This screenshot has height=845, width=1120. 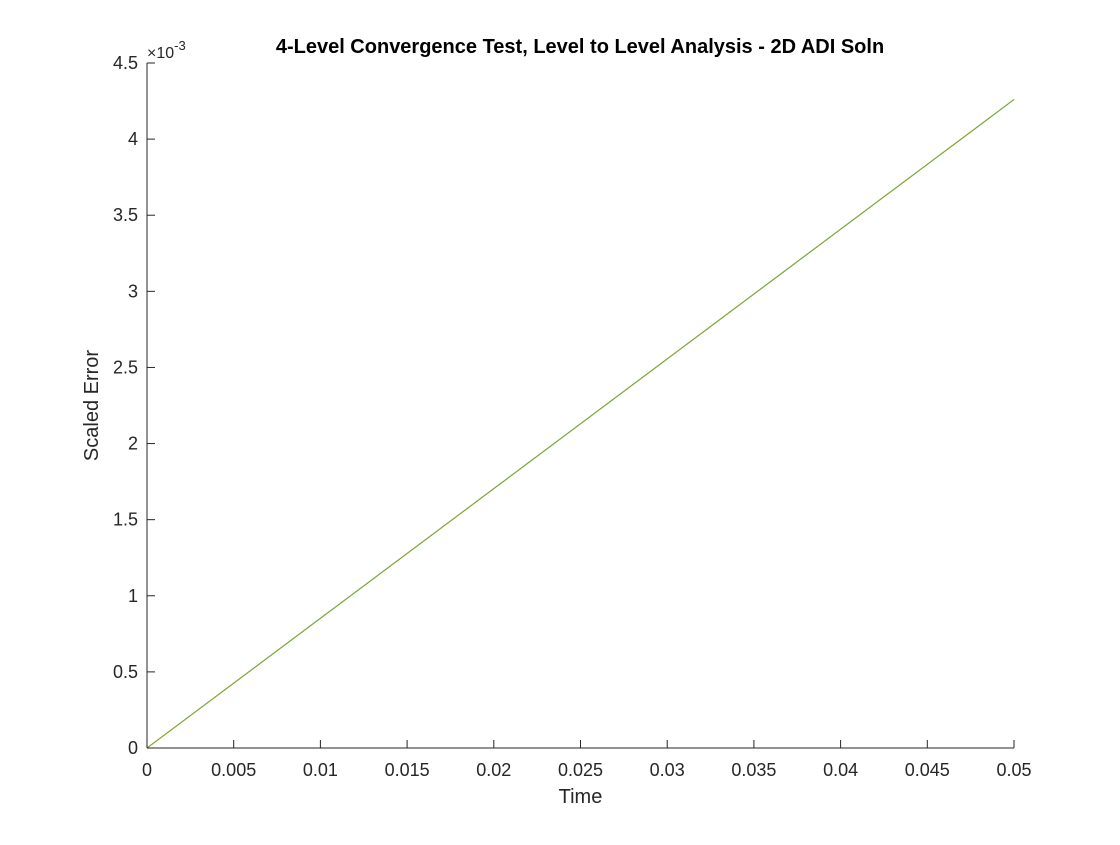 What do you see at coordinates (134, 405) in the screenshot?
I see `y-ticks: 0 0.5 1 1.5 2 2.5 3 3.5 4 4.5` at bounding box center [134, 405].